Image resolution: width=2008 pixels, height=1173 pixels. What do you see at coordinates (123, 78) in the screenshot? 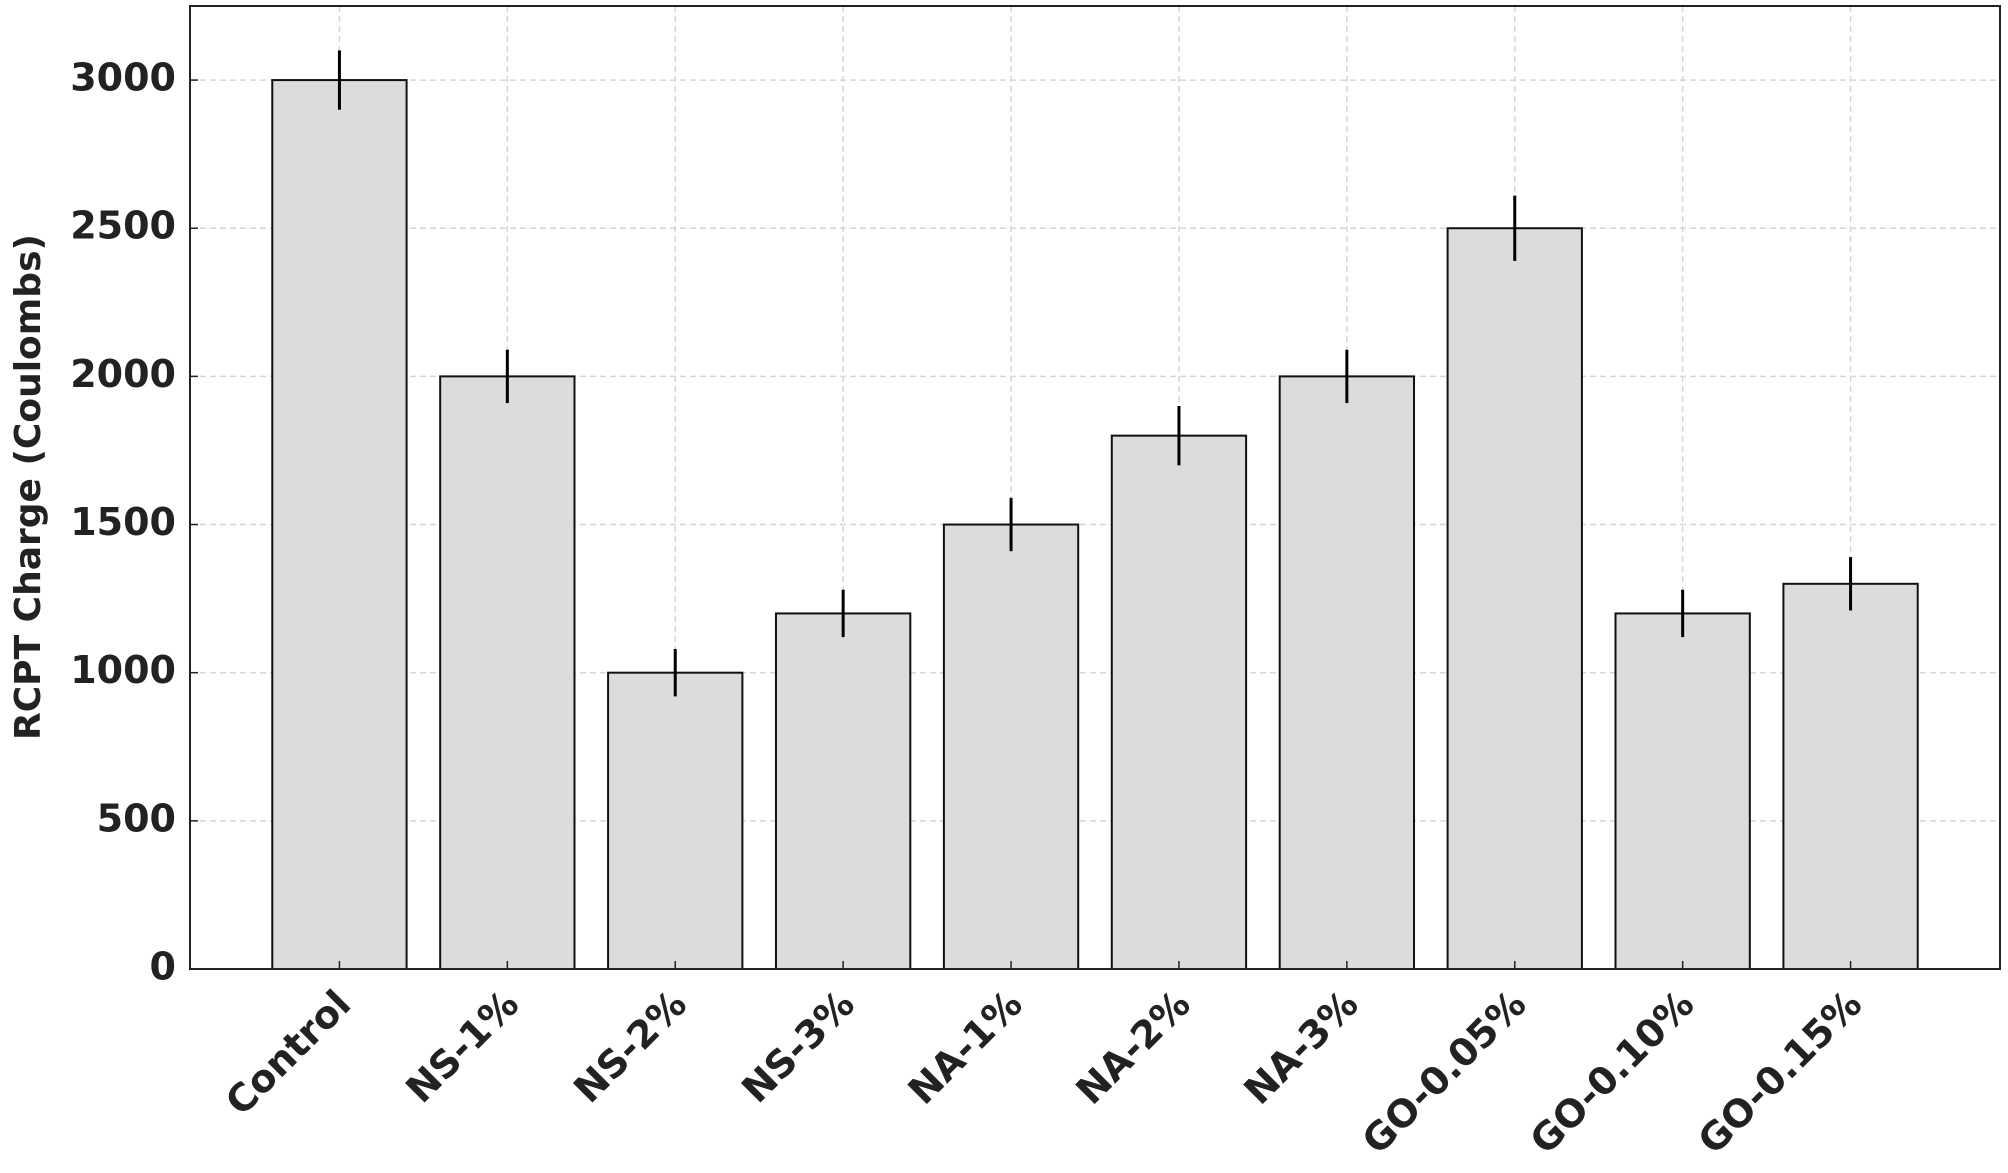
I see `y-tick-label: 3000` at bounding box center [123, 78].